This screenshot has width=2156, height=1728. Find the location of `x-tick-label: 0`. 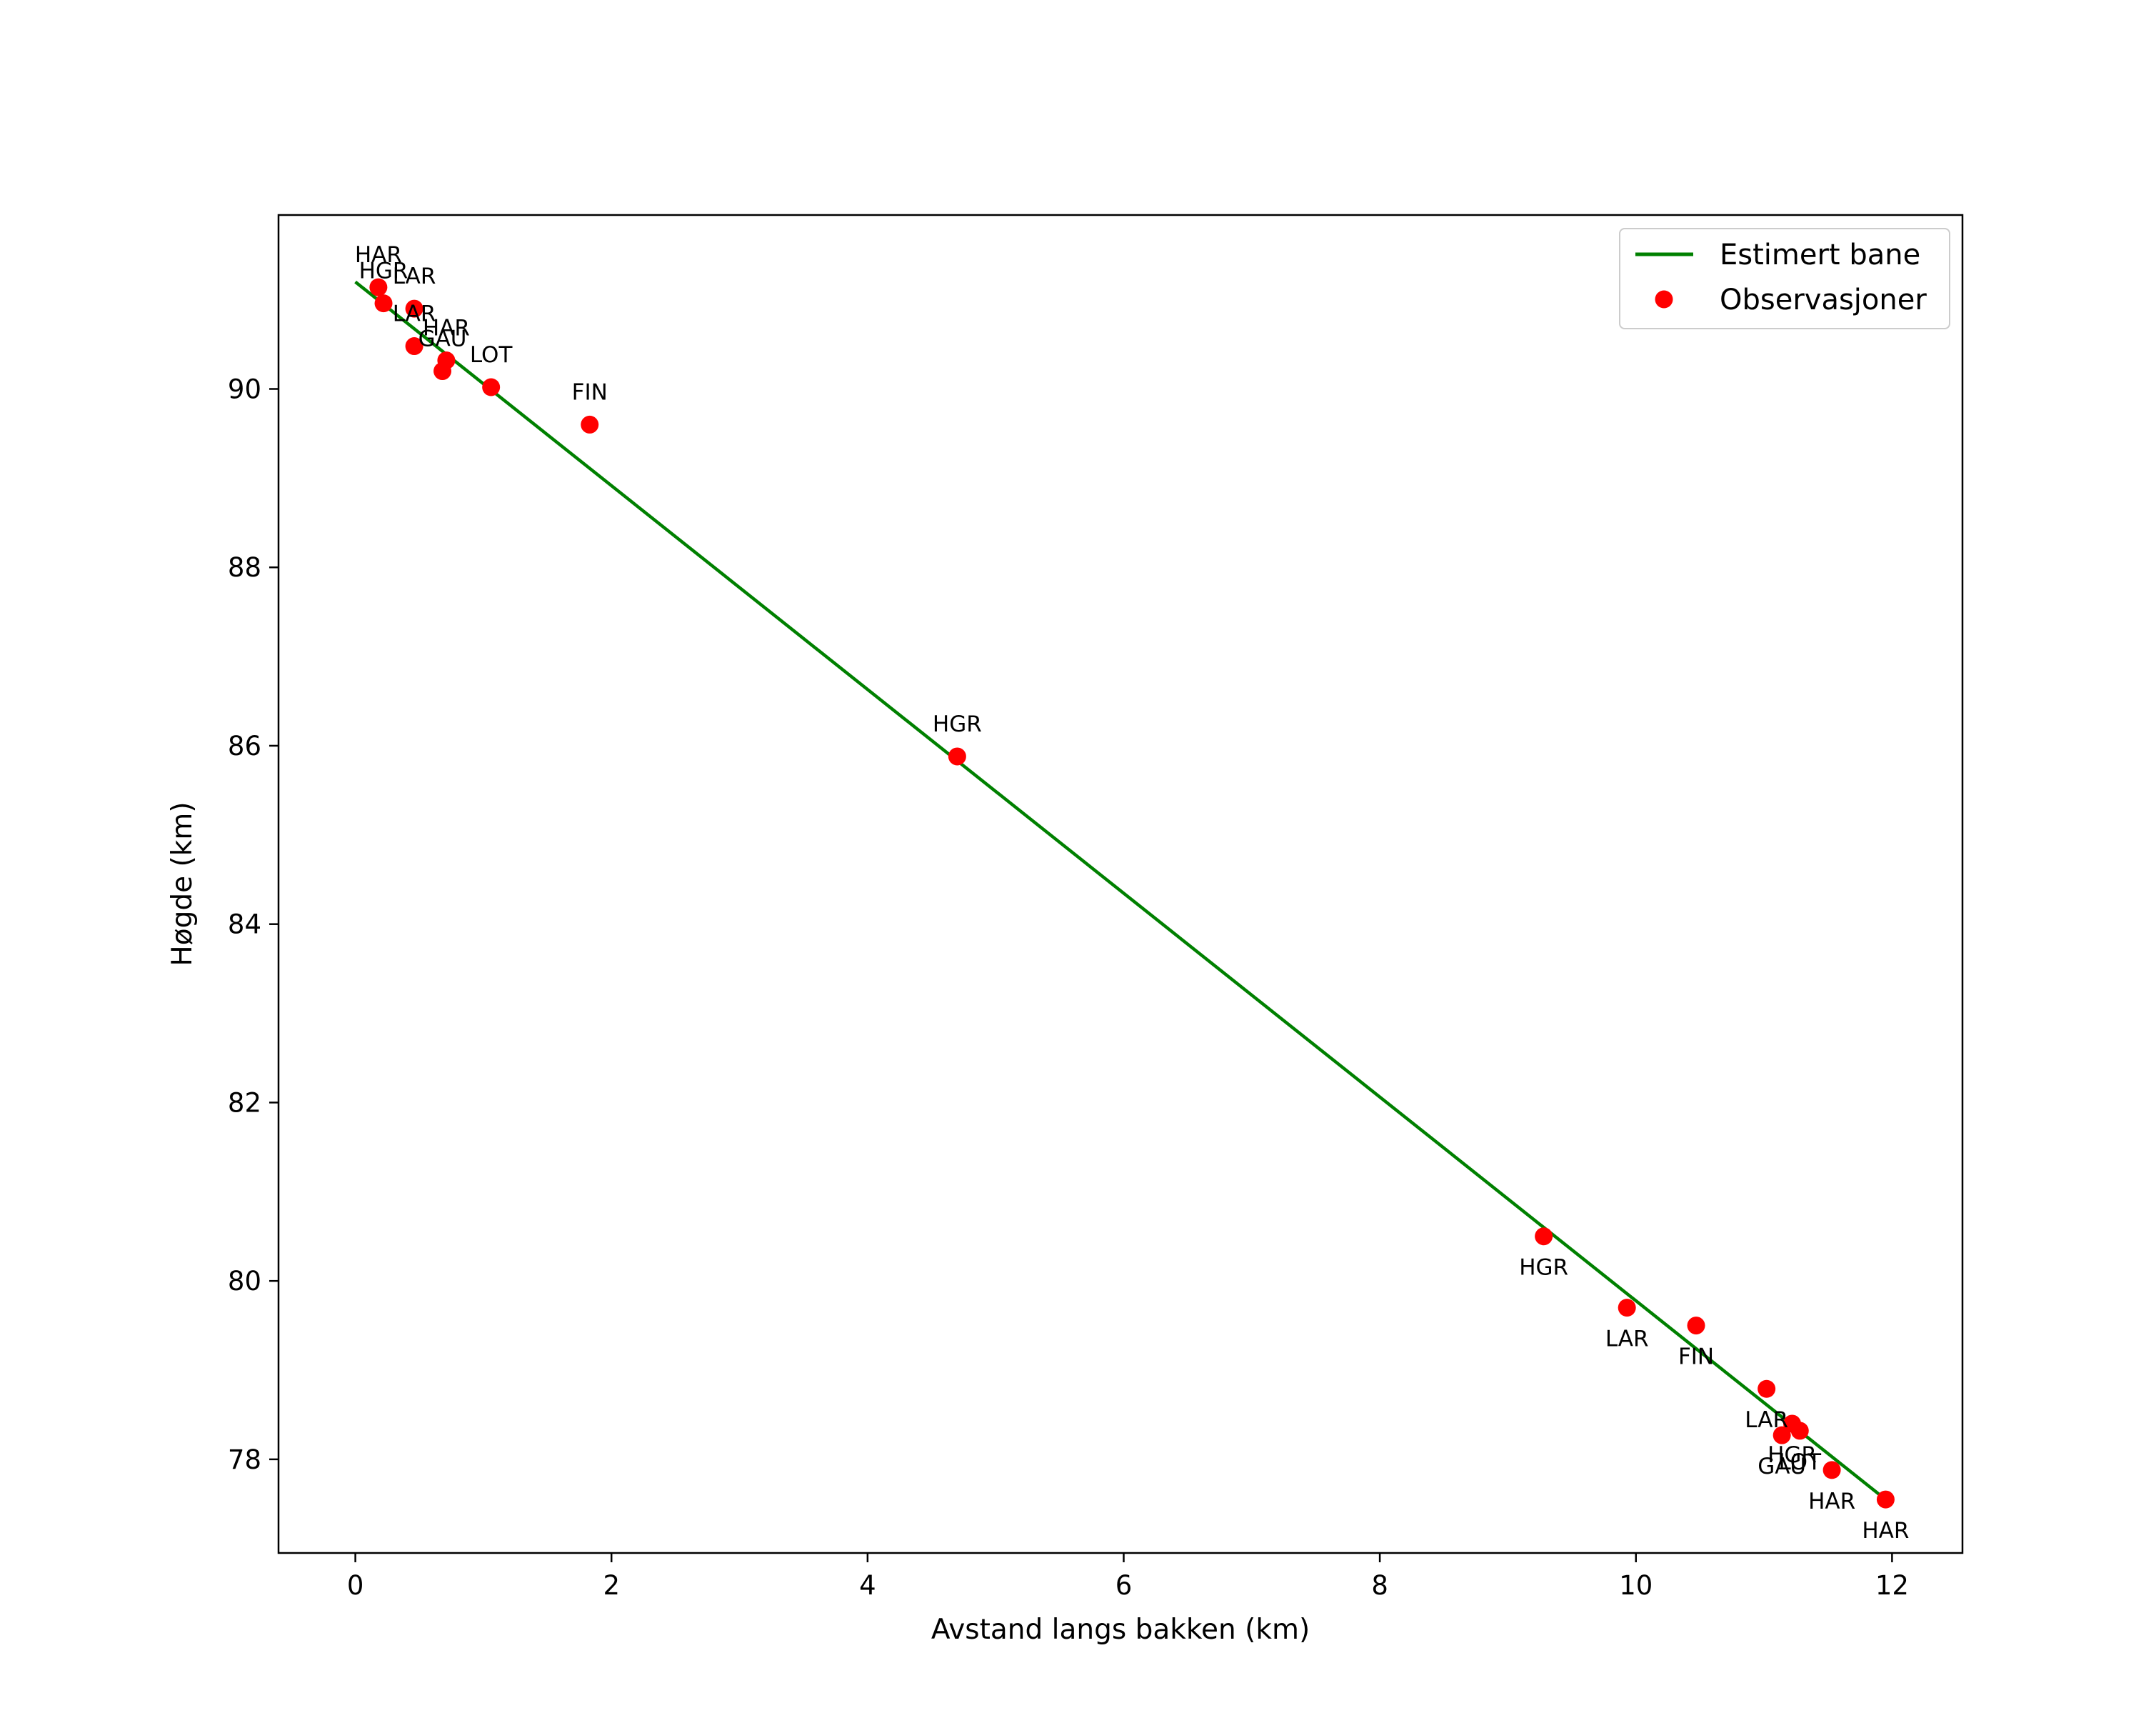

x-tick-label: 0 is located at coordinates (356, 1585).